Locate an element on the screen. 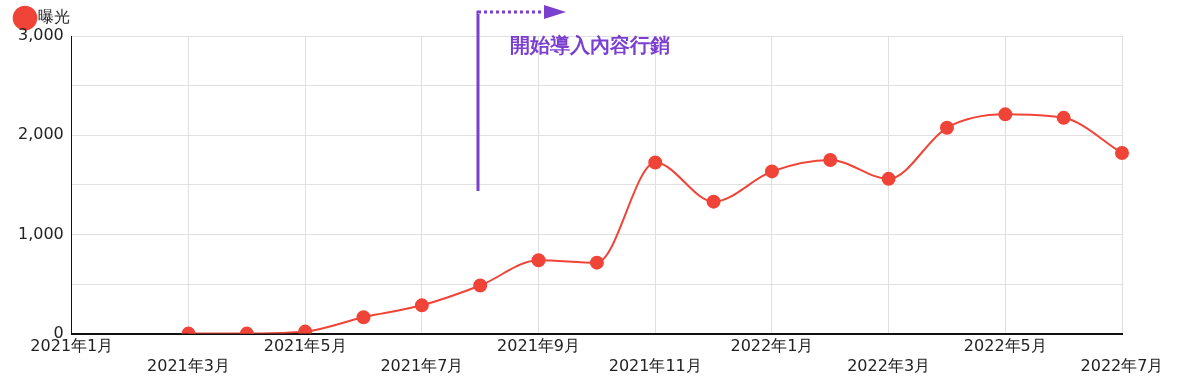  x-tick-label: 2022年1月 is located at coordinates (772, 346).